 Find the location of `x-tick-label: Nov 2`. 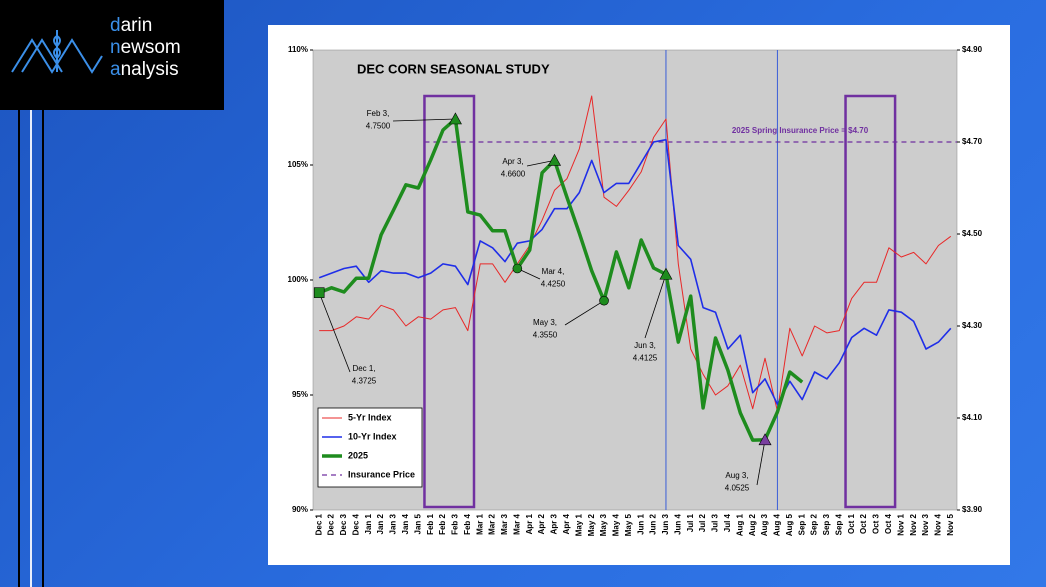

x-tick-label: Nov 2 is located at coordinates (913, 524).